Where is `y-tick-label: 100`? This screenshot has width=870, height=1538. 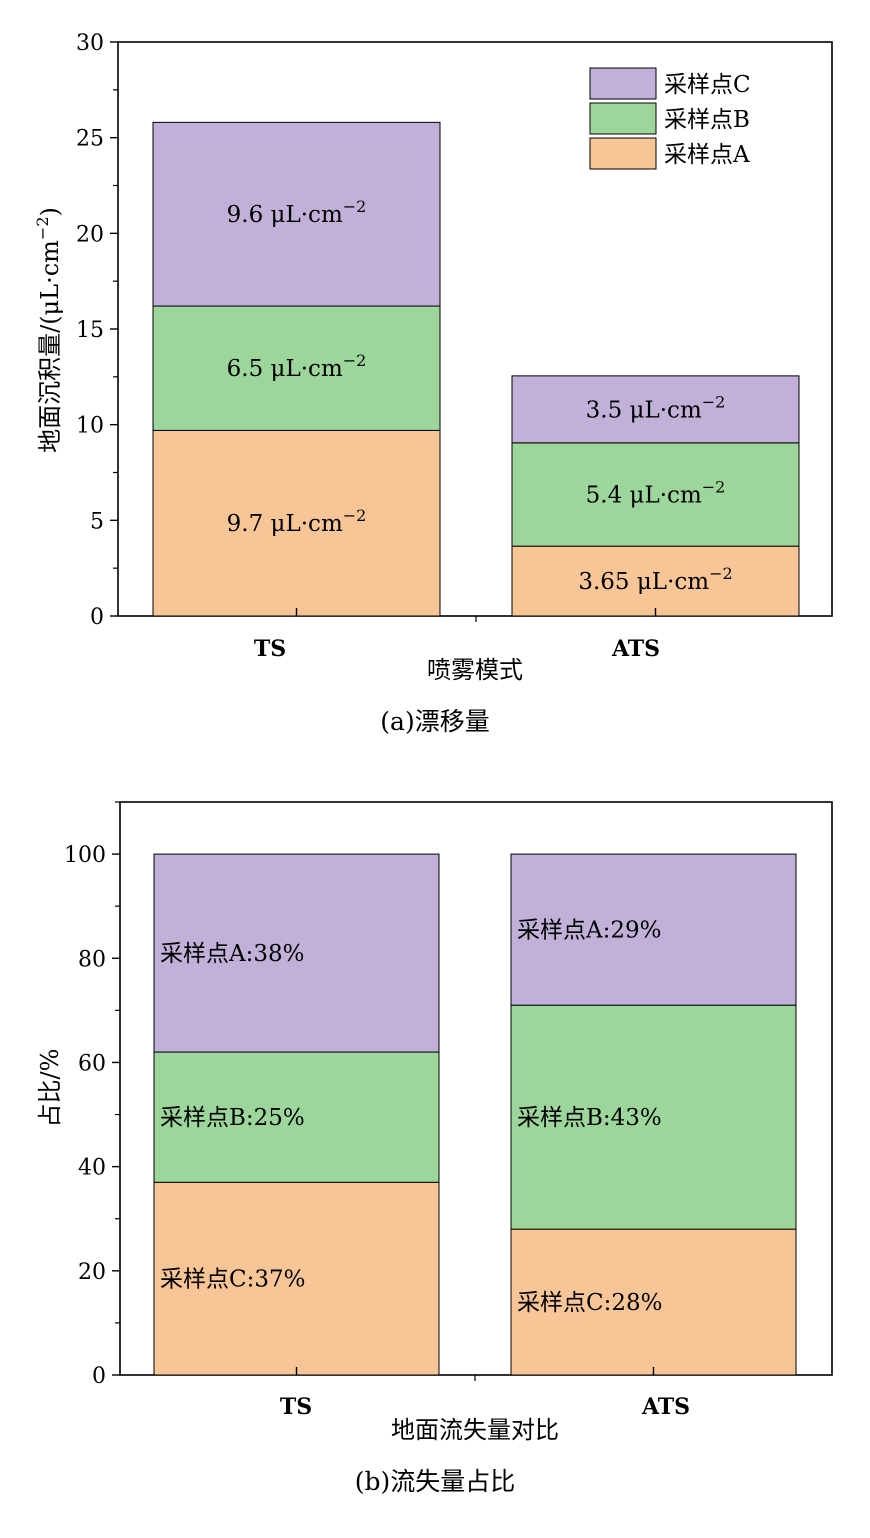
y-tick-label: 100 is located at coordinates (85, 855).